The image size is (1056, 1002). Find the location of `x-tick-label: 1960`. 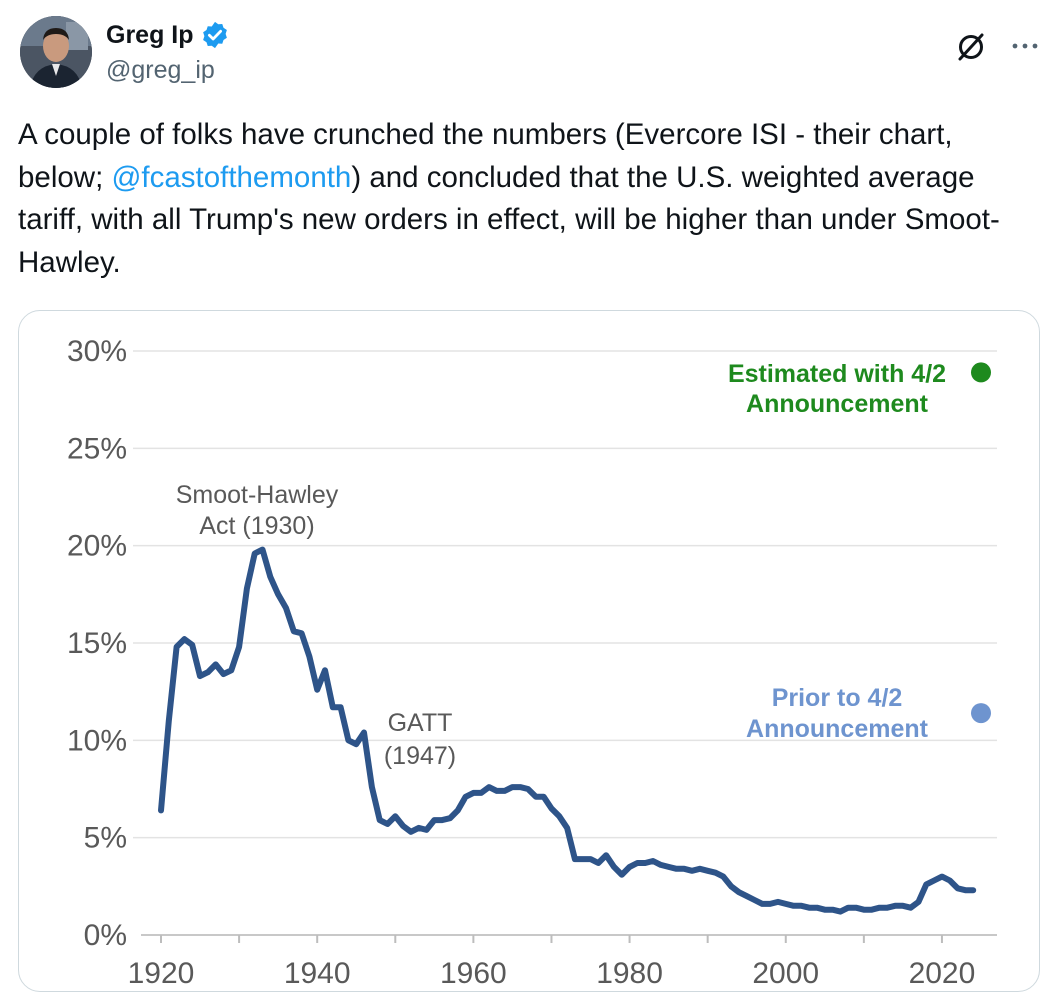

x-tick-label: 1960 is located at coordinates (473, 973).